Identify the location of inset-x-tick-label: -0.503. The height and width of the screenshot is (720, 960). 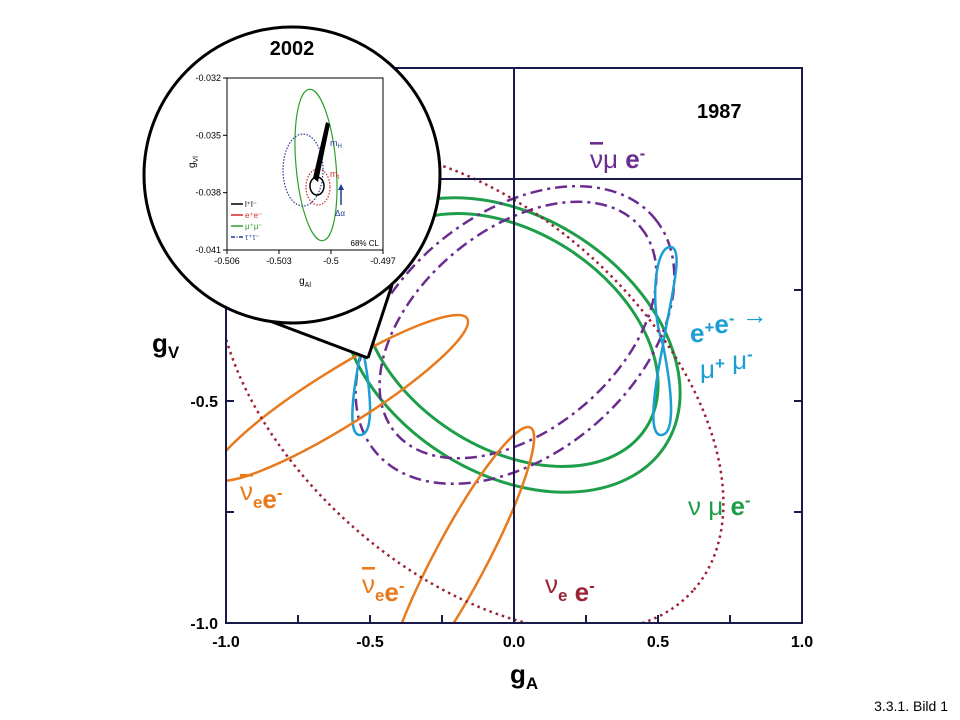
(279, 261).